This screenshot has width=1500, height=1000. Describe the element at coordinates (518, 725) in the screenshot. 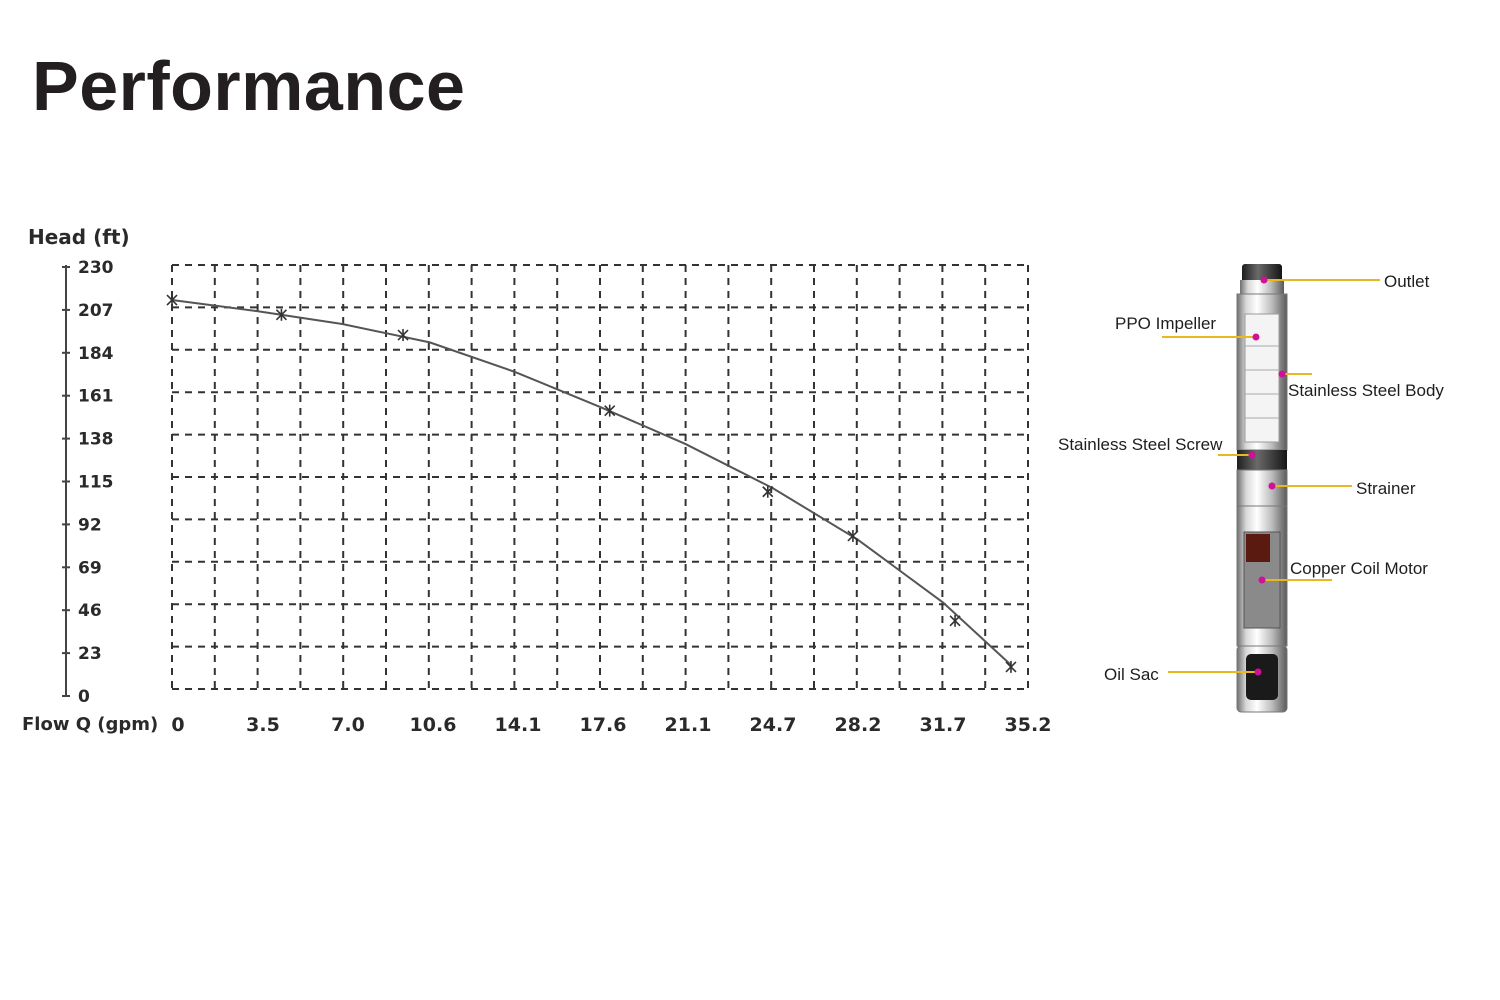

I see `x-tick-label: 14.1` at that location.